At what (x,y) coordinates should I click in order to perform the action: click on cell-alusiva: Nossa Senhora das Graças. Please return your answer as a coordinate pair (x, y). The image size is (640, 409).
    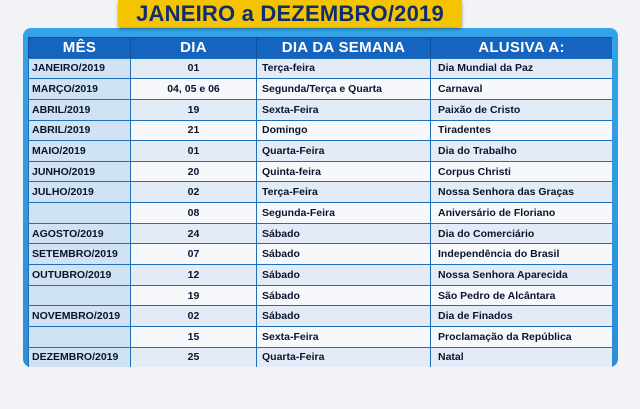
    Looking at the image, I should click on (521, 192).